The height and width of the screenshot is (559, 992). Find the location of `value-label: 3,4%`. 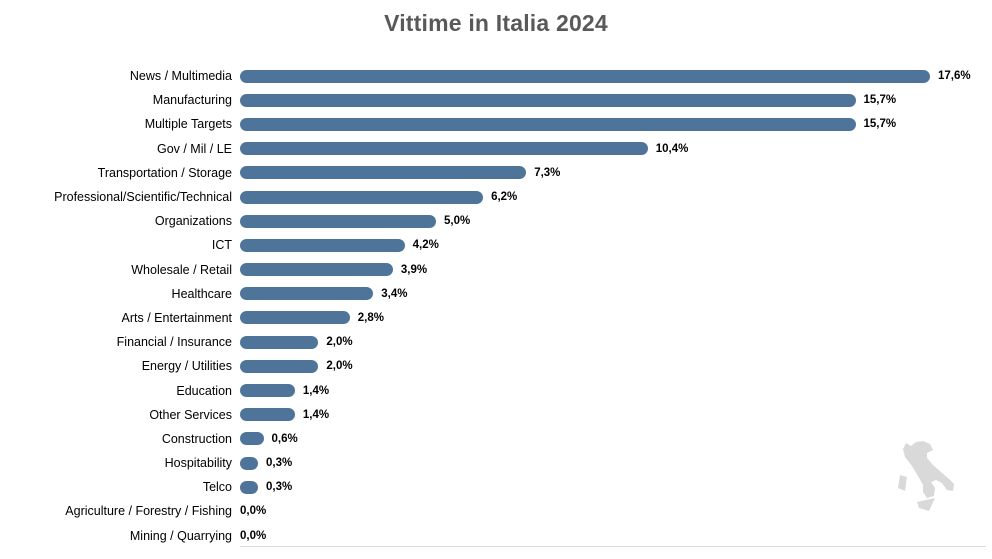

value-label: 3,4% is located at coordinates (394, 293).